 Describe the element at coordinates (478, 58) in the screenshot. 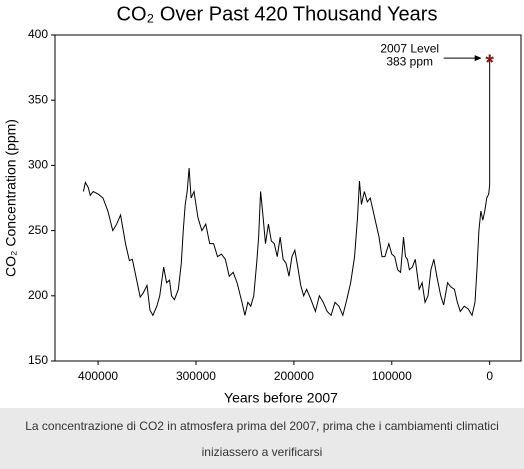

I see `annotation-arrowhead` at that location.